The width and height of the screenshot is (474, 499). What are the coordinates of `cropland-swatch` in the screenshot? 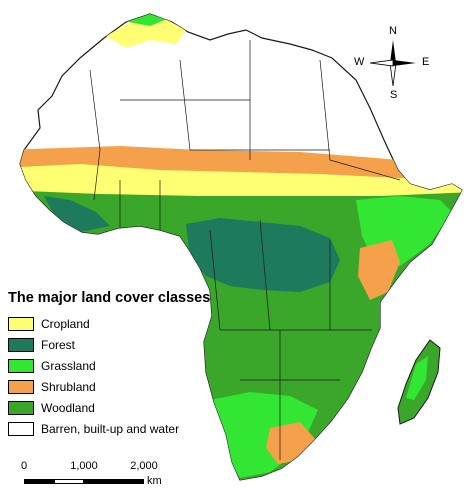 It's located at (21, 323).